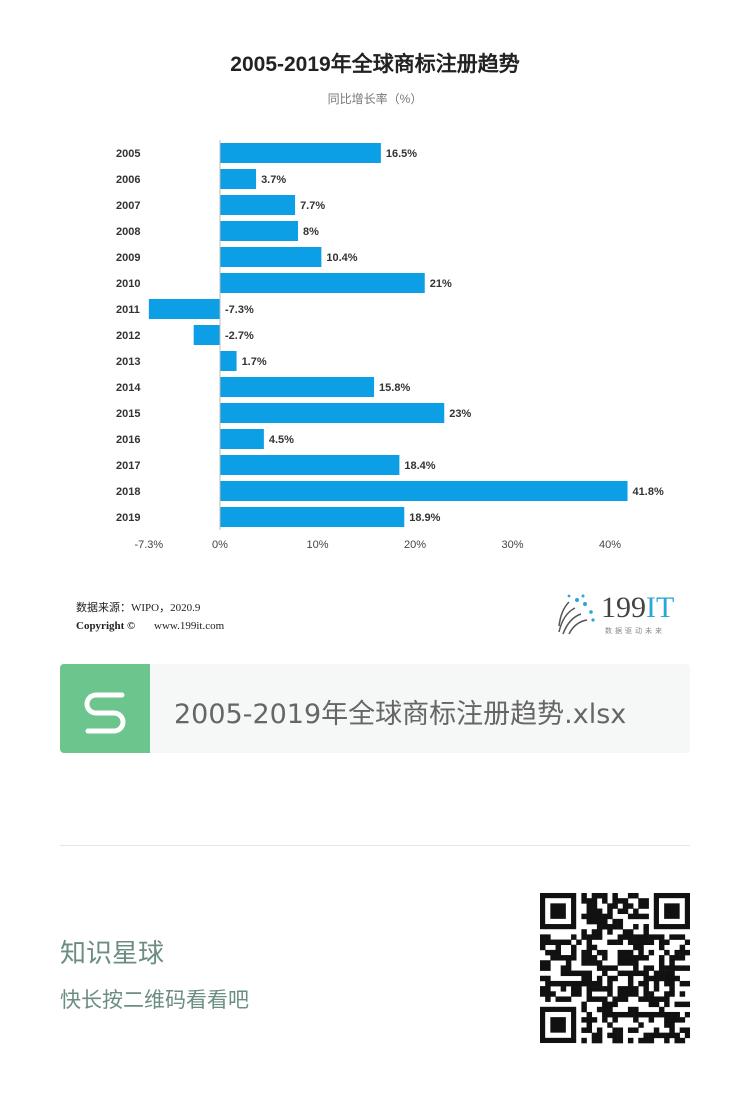  What do you see at coordinates (317, 545) in the screenshot?
I see `x-tick-label: 10%` at bounding box center [317, 545].